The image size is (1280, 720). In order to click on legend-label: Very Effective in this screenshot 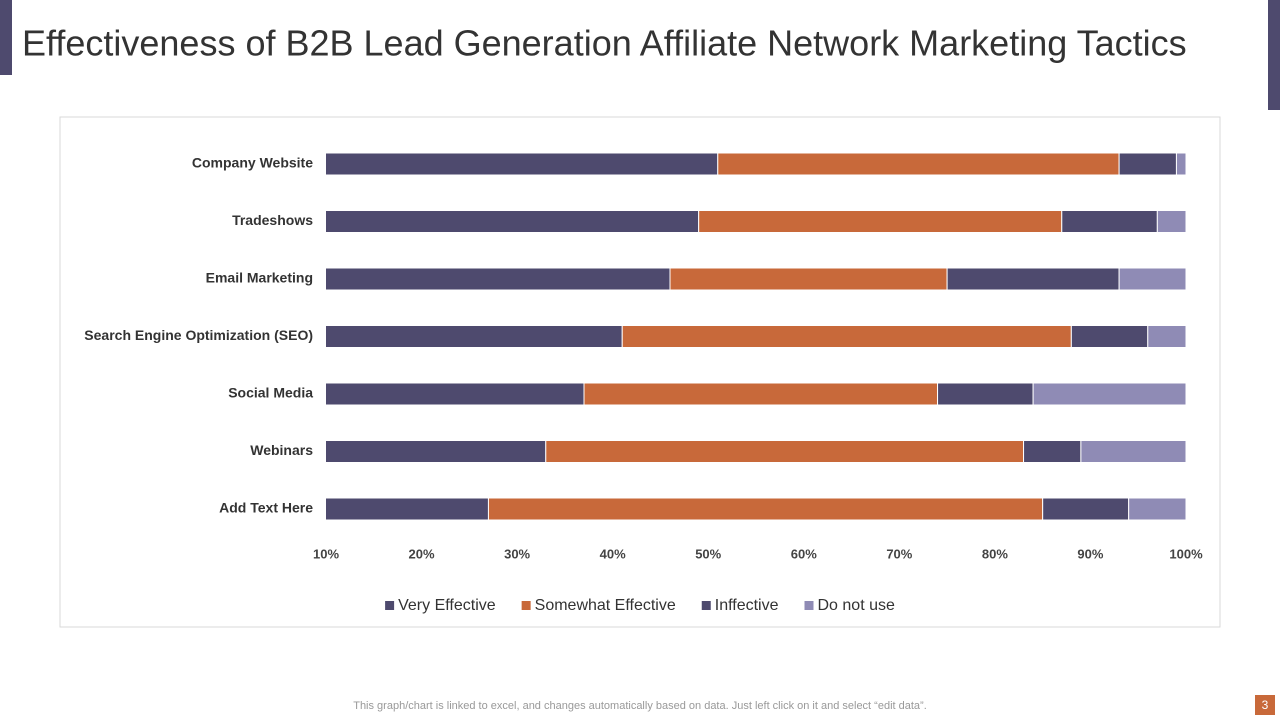, I will do `click(447, 605)`.